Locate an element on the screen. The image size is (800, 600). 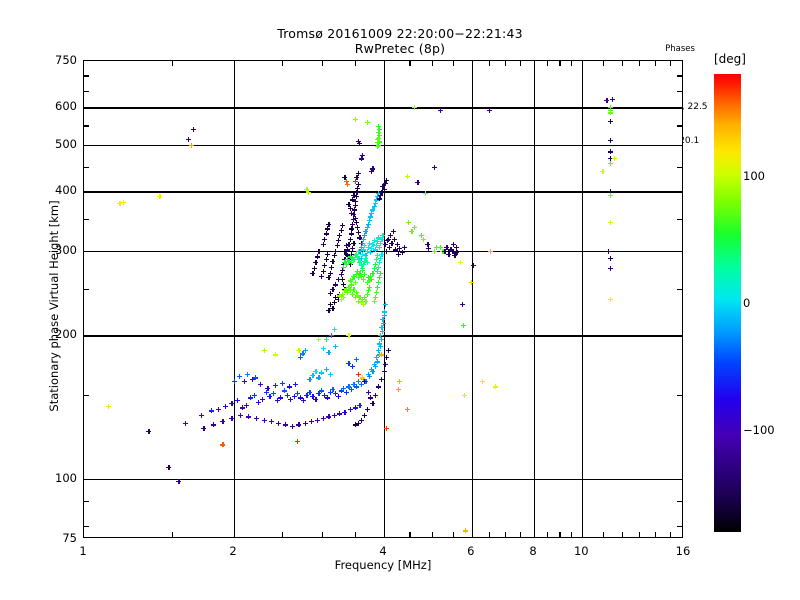
y-axis-tick-major is located at coordinates (87, 192).